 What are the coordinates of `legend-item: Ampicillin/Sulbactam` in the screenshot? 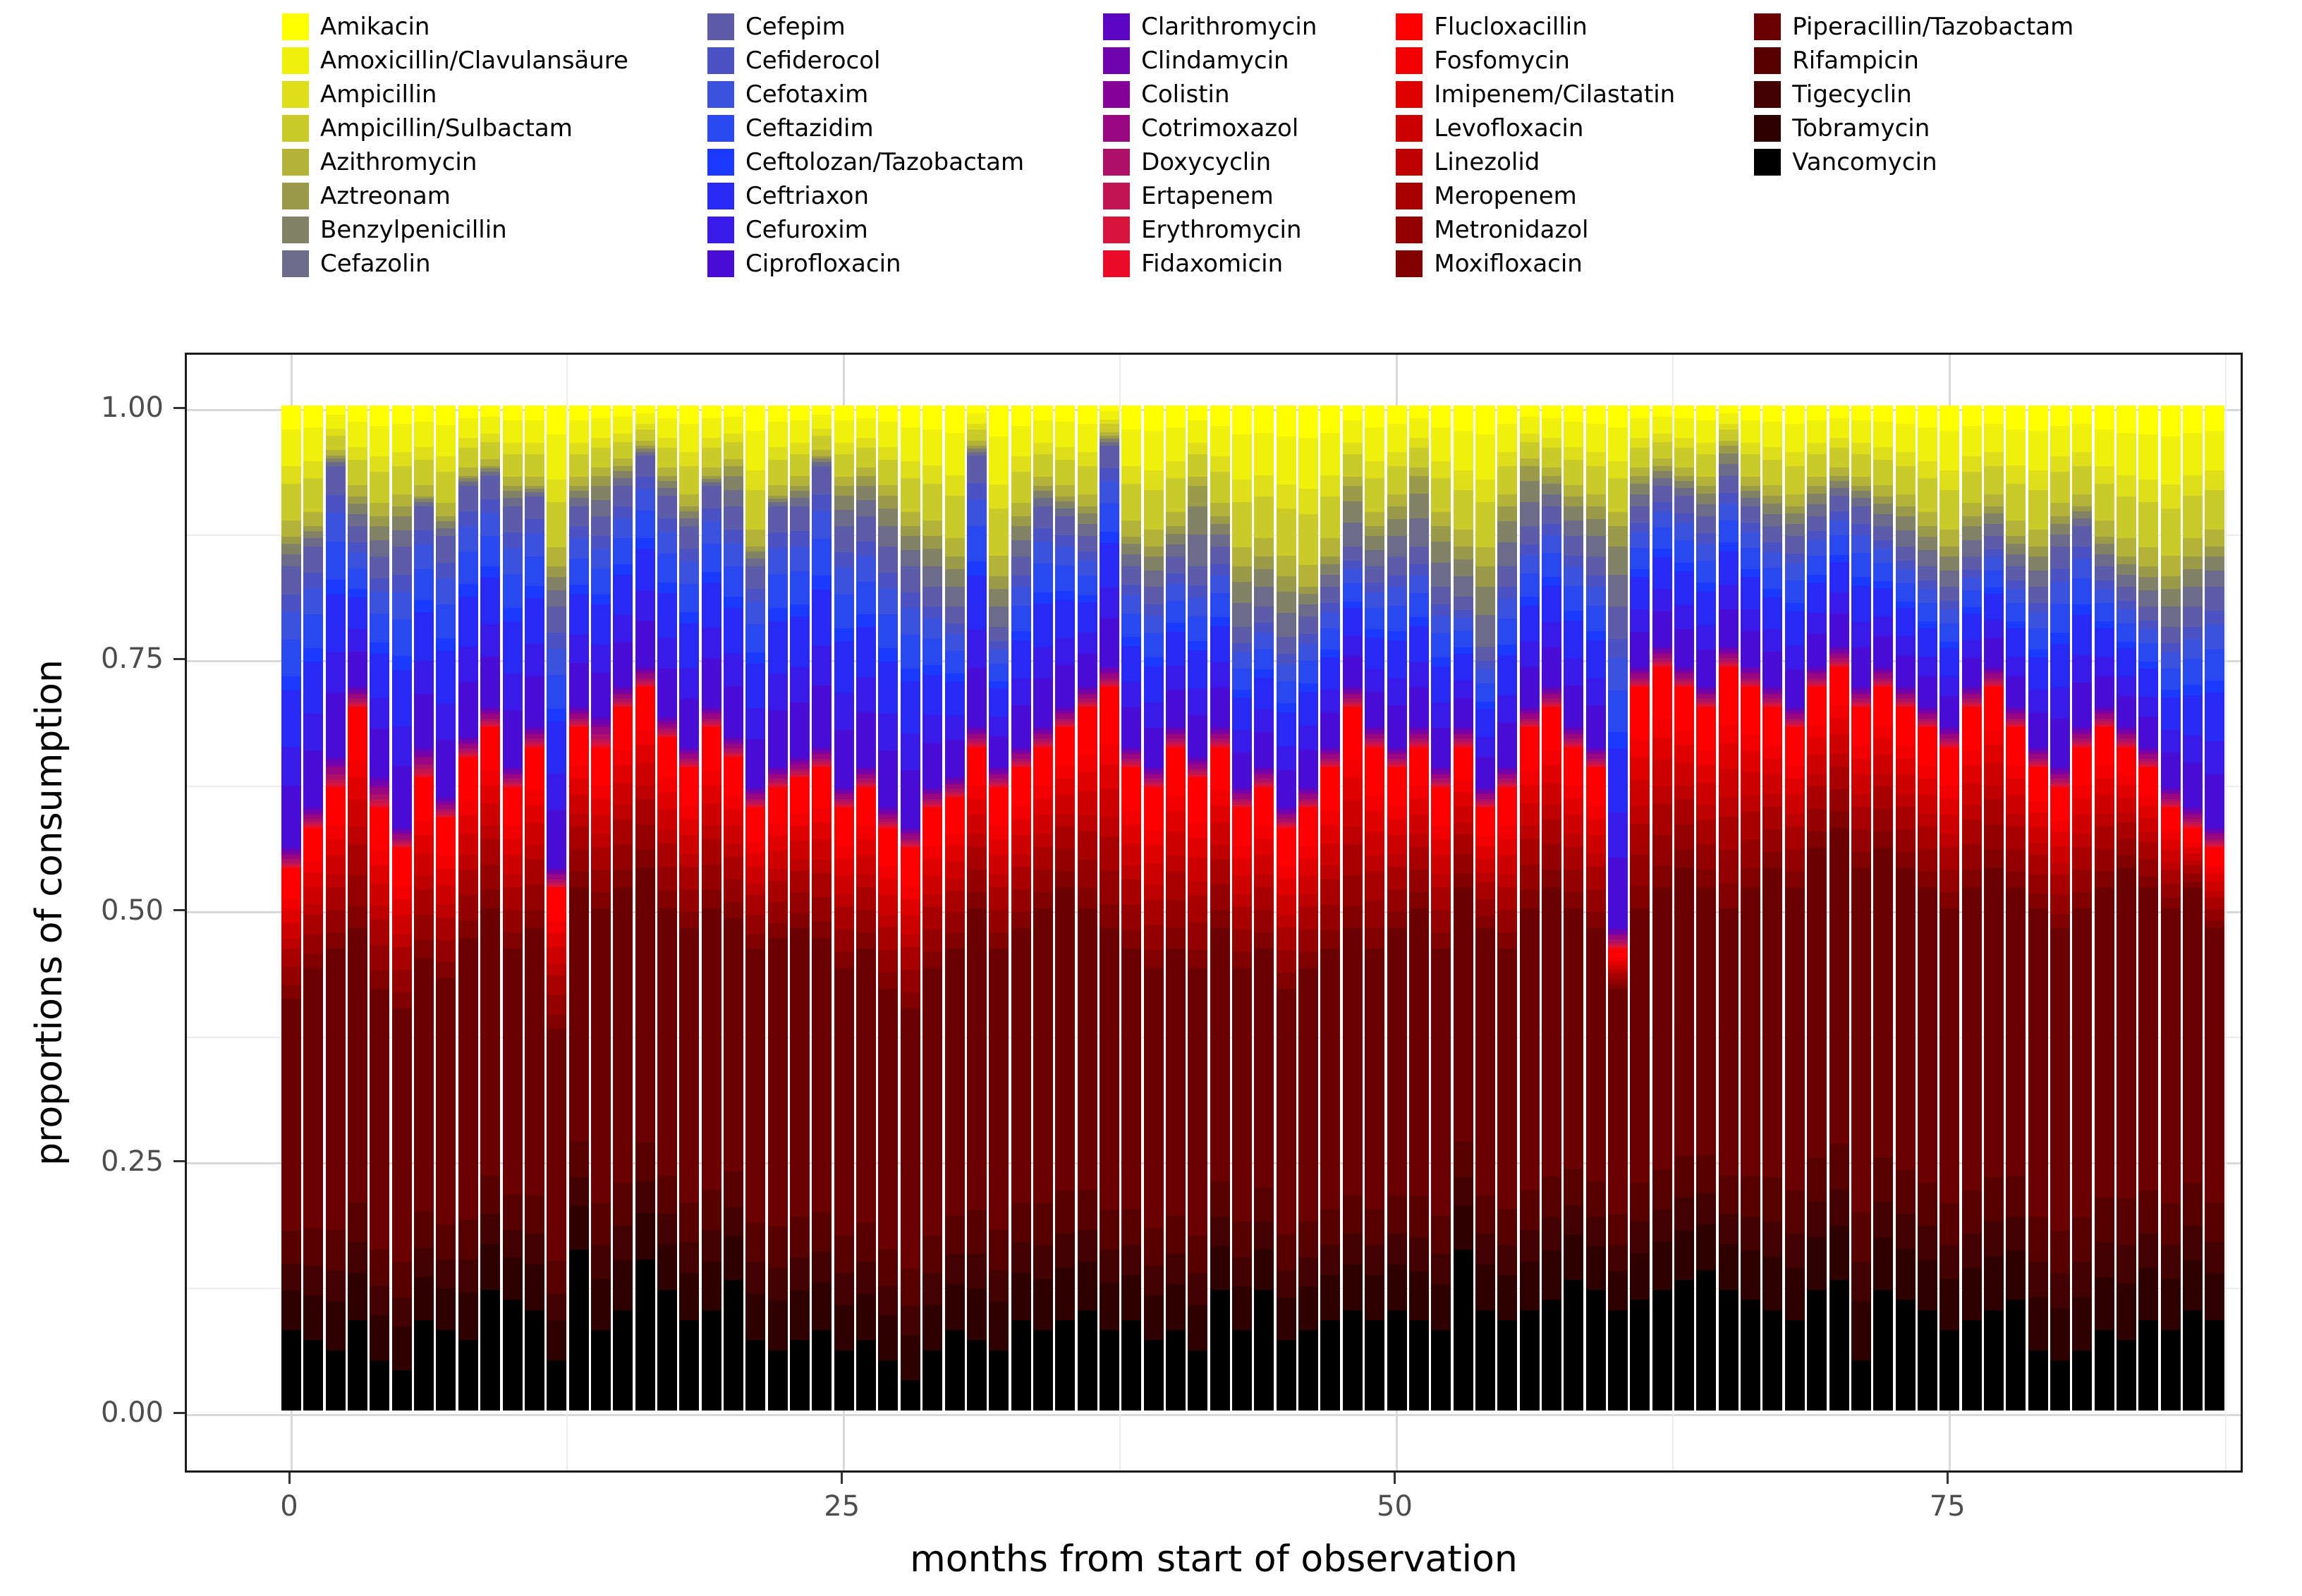 It's located at (455, 128).